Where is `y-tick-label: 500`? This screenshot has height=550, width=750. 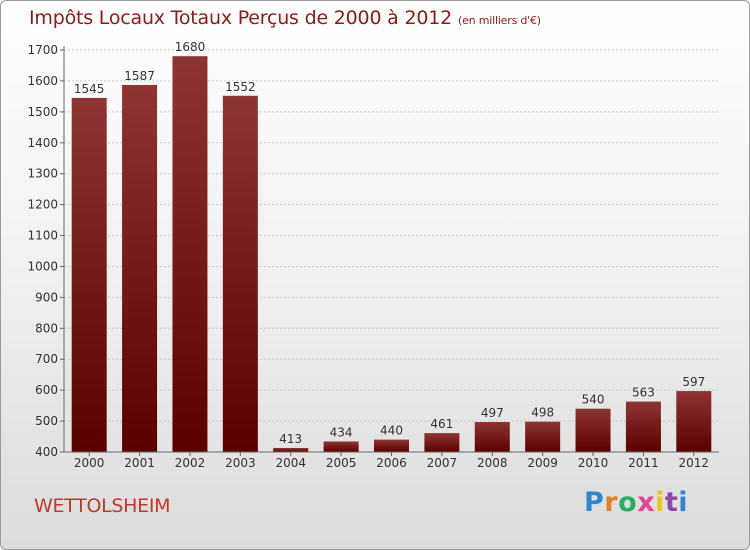 y-tick-label: 500 is located at coordinates (46, 421).